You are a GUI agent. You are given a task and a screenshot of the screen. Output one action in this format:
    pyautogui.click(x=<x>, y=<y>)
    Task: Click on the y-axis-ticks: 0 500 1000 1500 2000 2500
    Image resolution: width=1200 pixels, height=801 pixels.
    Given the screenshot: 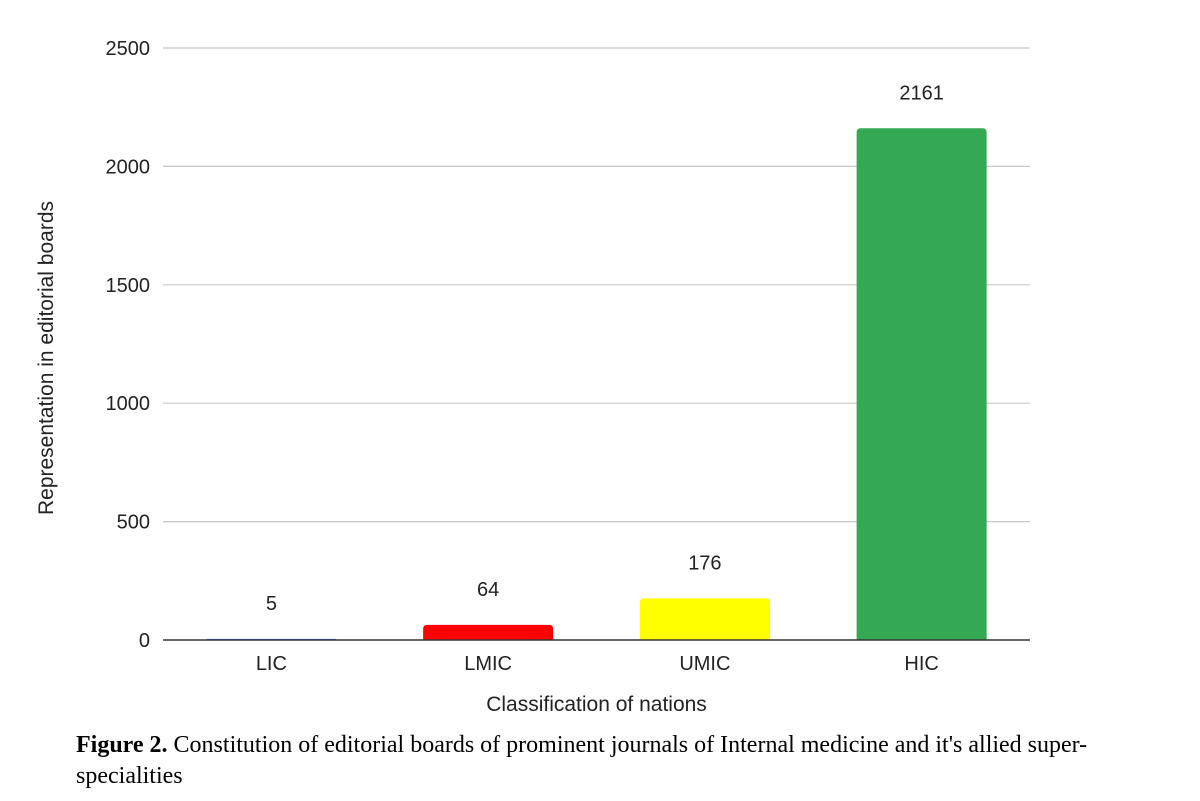 What is the action you would take?
    pyautogui.click(x=128, y=345)
    